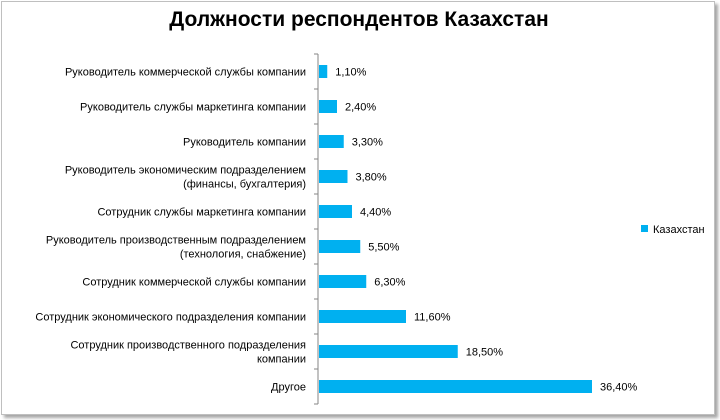 The height and width of the screenshot is (420, 720). I want to click on legend-label: Казахстан, so click(679, 230).